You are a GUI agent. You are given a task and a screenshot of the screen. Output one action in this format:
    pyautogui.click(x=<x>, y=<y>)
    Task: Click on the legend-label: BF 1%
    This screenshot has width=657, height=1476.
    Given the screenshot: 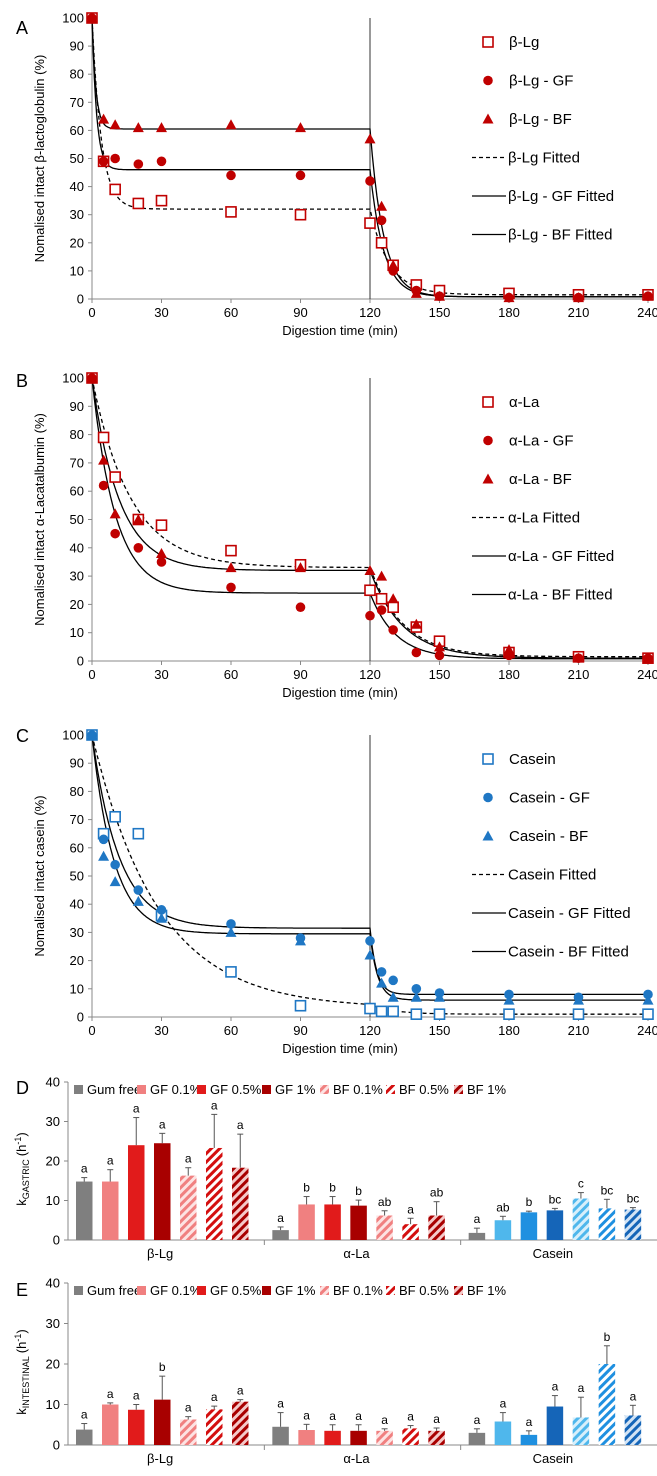 What is the action you would take?
    pyautogui.click(x=486, y=1089)
    